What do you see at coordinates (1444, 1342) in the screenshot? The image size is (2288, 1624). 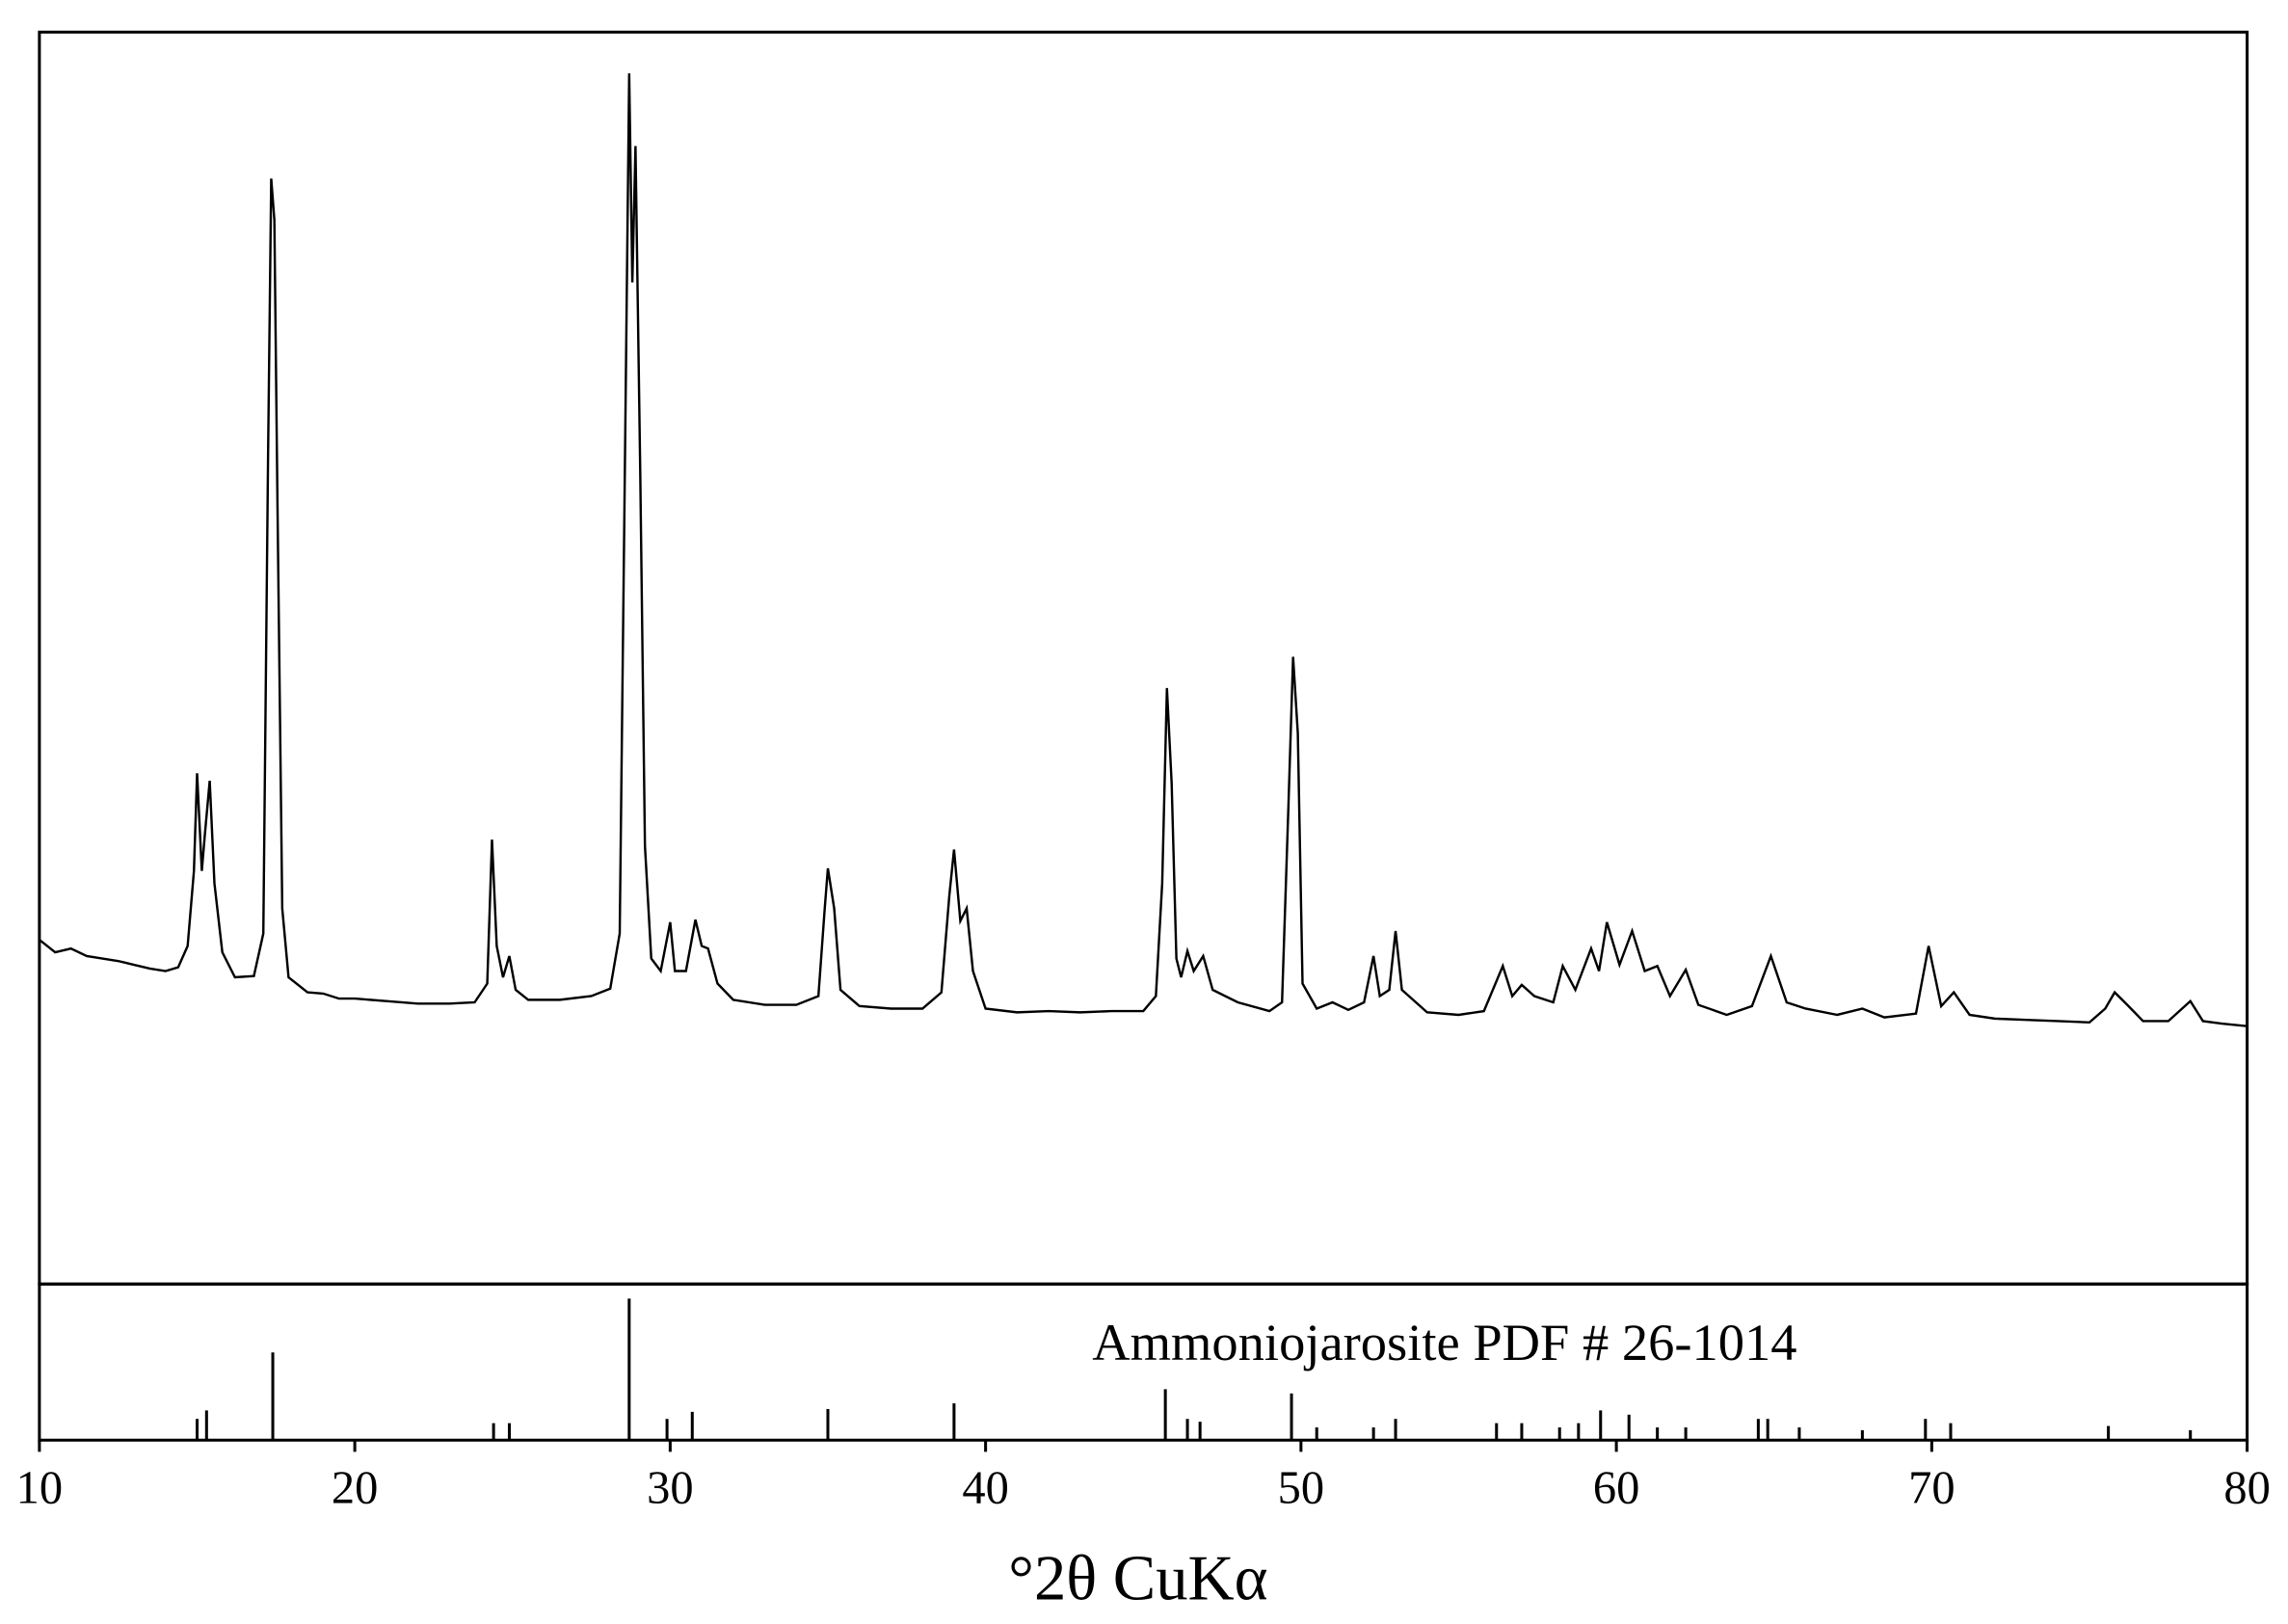 I see `annotation: Ammoniojarosite PDF # 26-1014` at bounding box center [1444, 1342].